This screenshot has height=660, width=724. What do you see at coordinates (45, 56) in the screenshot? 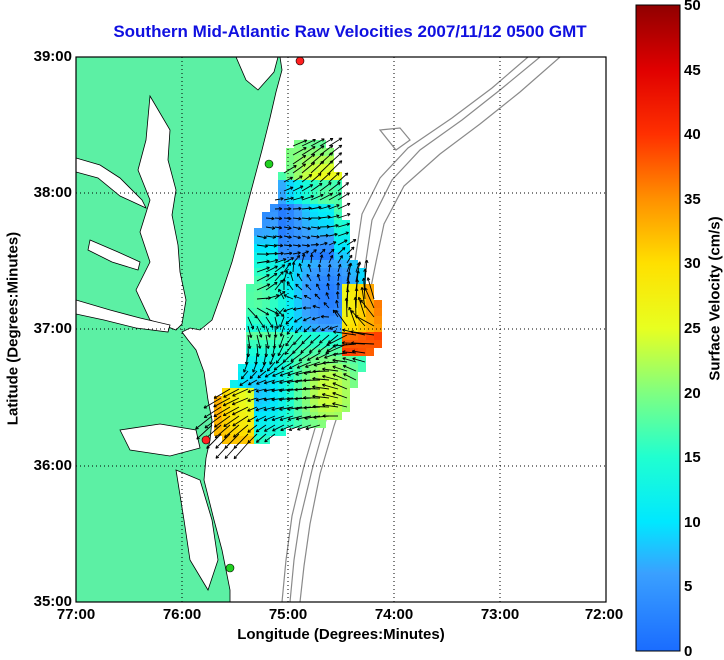
I see `y-tick-label: 39:00` at bounding box center [45, 56].